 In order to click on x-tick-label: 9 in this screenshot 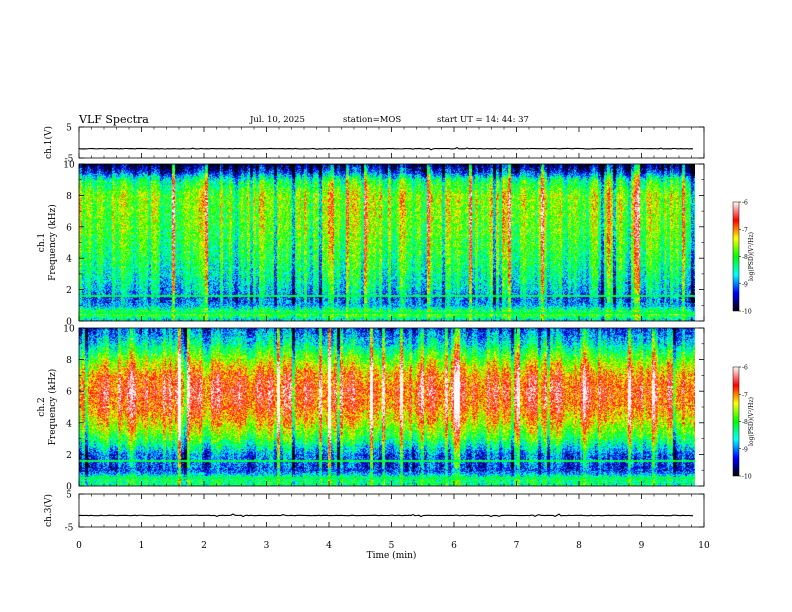, I will do `click(642, 546)`.